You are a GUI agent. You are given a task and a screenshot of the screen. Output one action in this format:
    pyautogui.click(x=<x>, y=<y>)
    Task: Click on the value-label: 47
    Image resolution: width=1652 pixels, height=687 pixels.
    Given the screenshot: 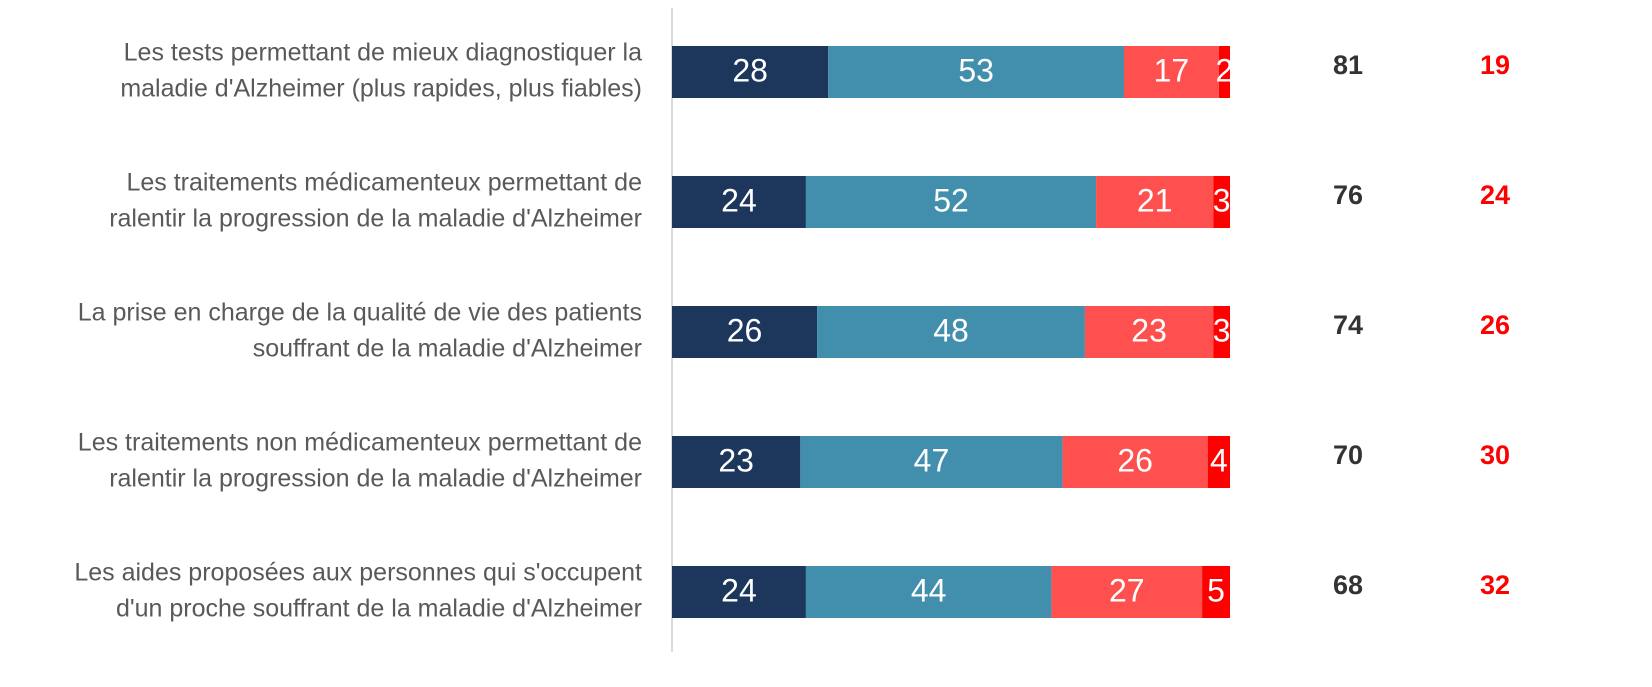 What is the action you would take?
    pyautogui.click(x=932, y=460)
    